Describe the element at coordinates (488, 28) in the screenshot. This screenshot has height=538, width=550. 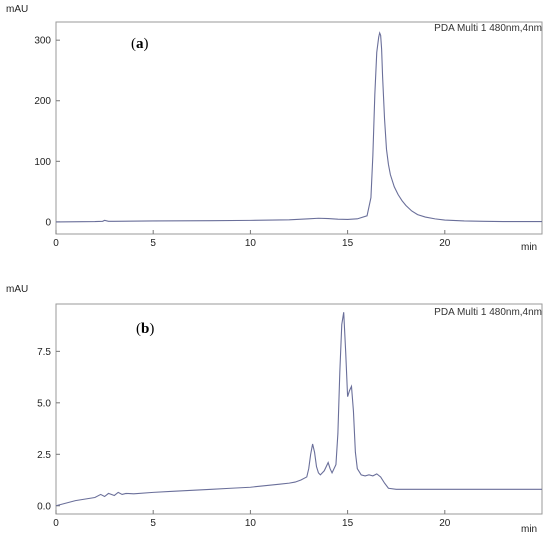
I see `panel-a-legend: PDA Multi 1 480nm,4nm` at that location.